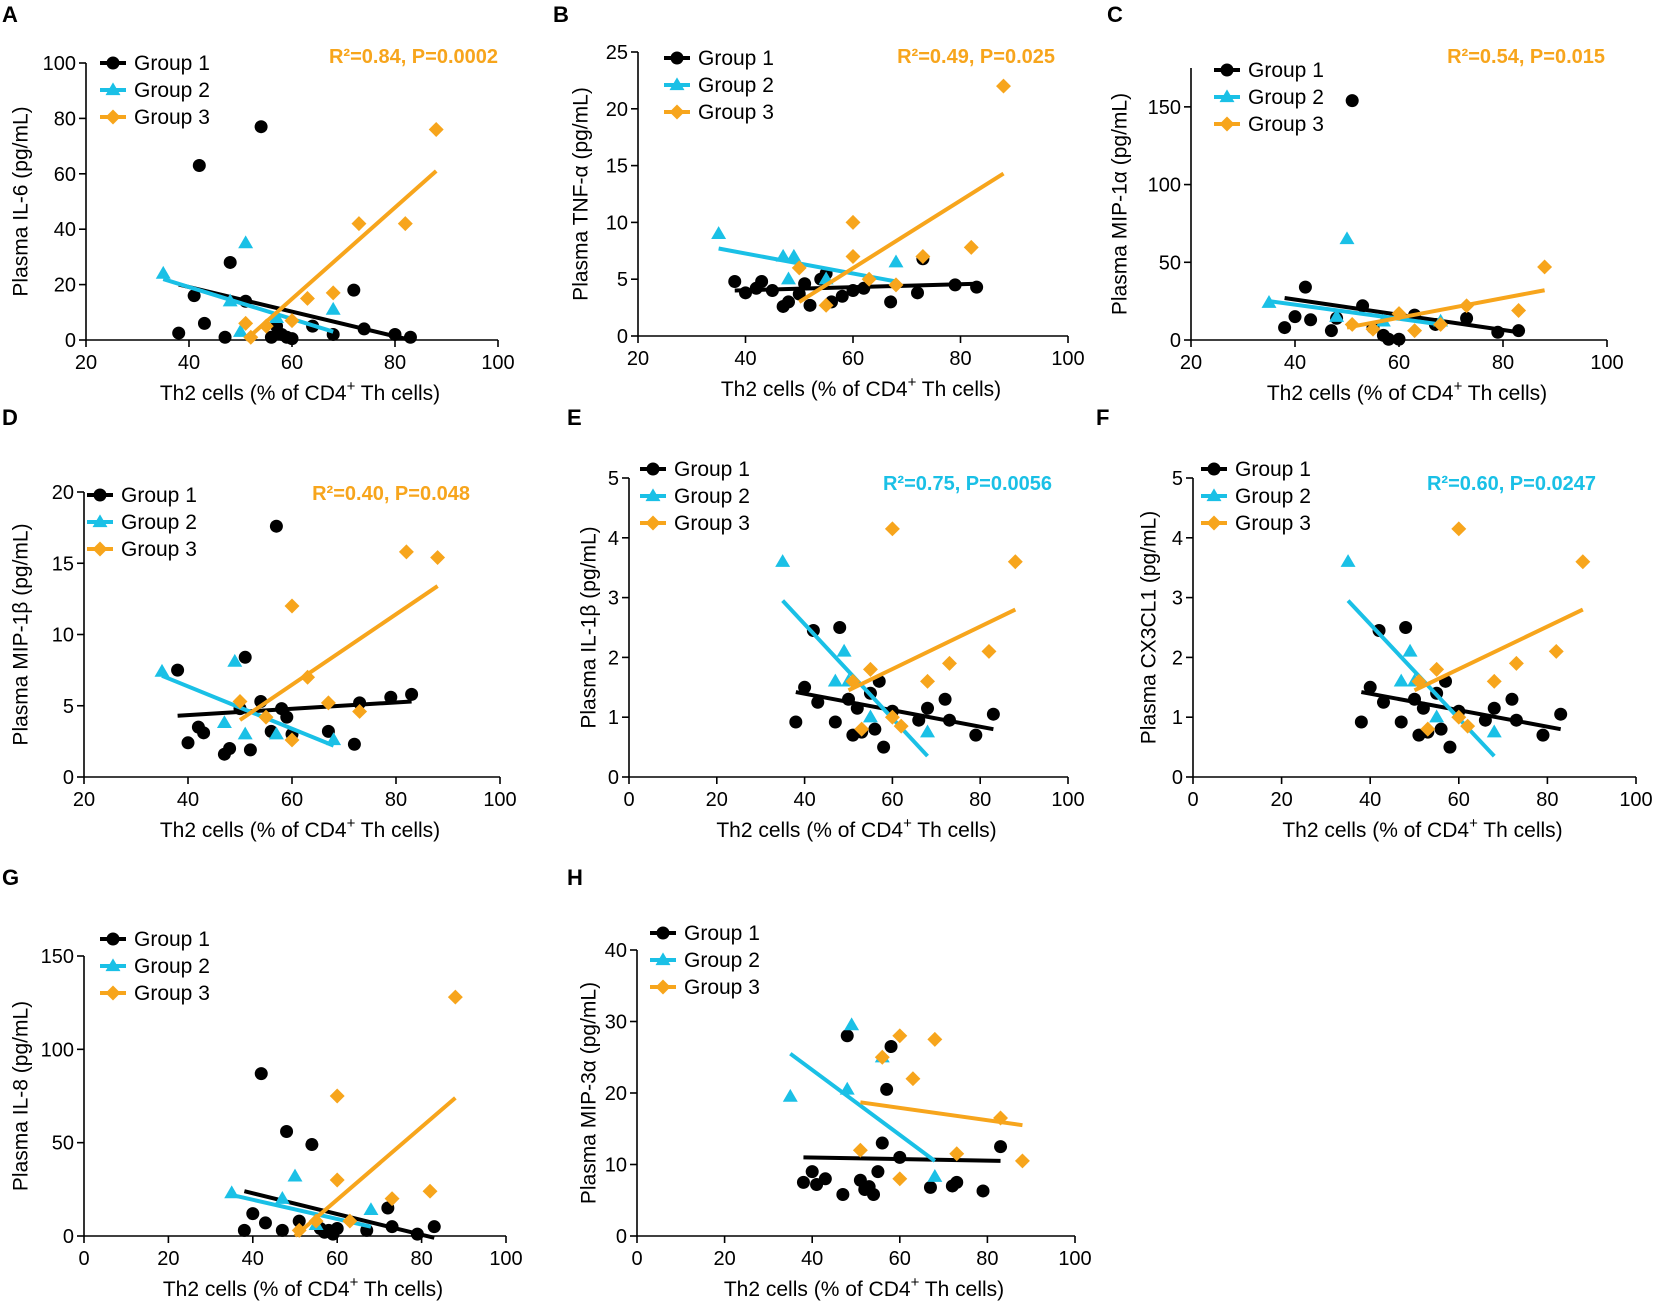  I want to click on x-tick-label: 100, so click(1067, 800).